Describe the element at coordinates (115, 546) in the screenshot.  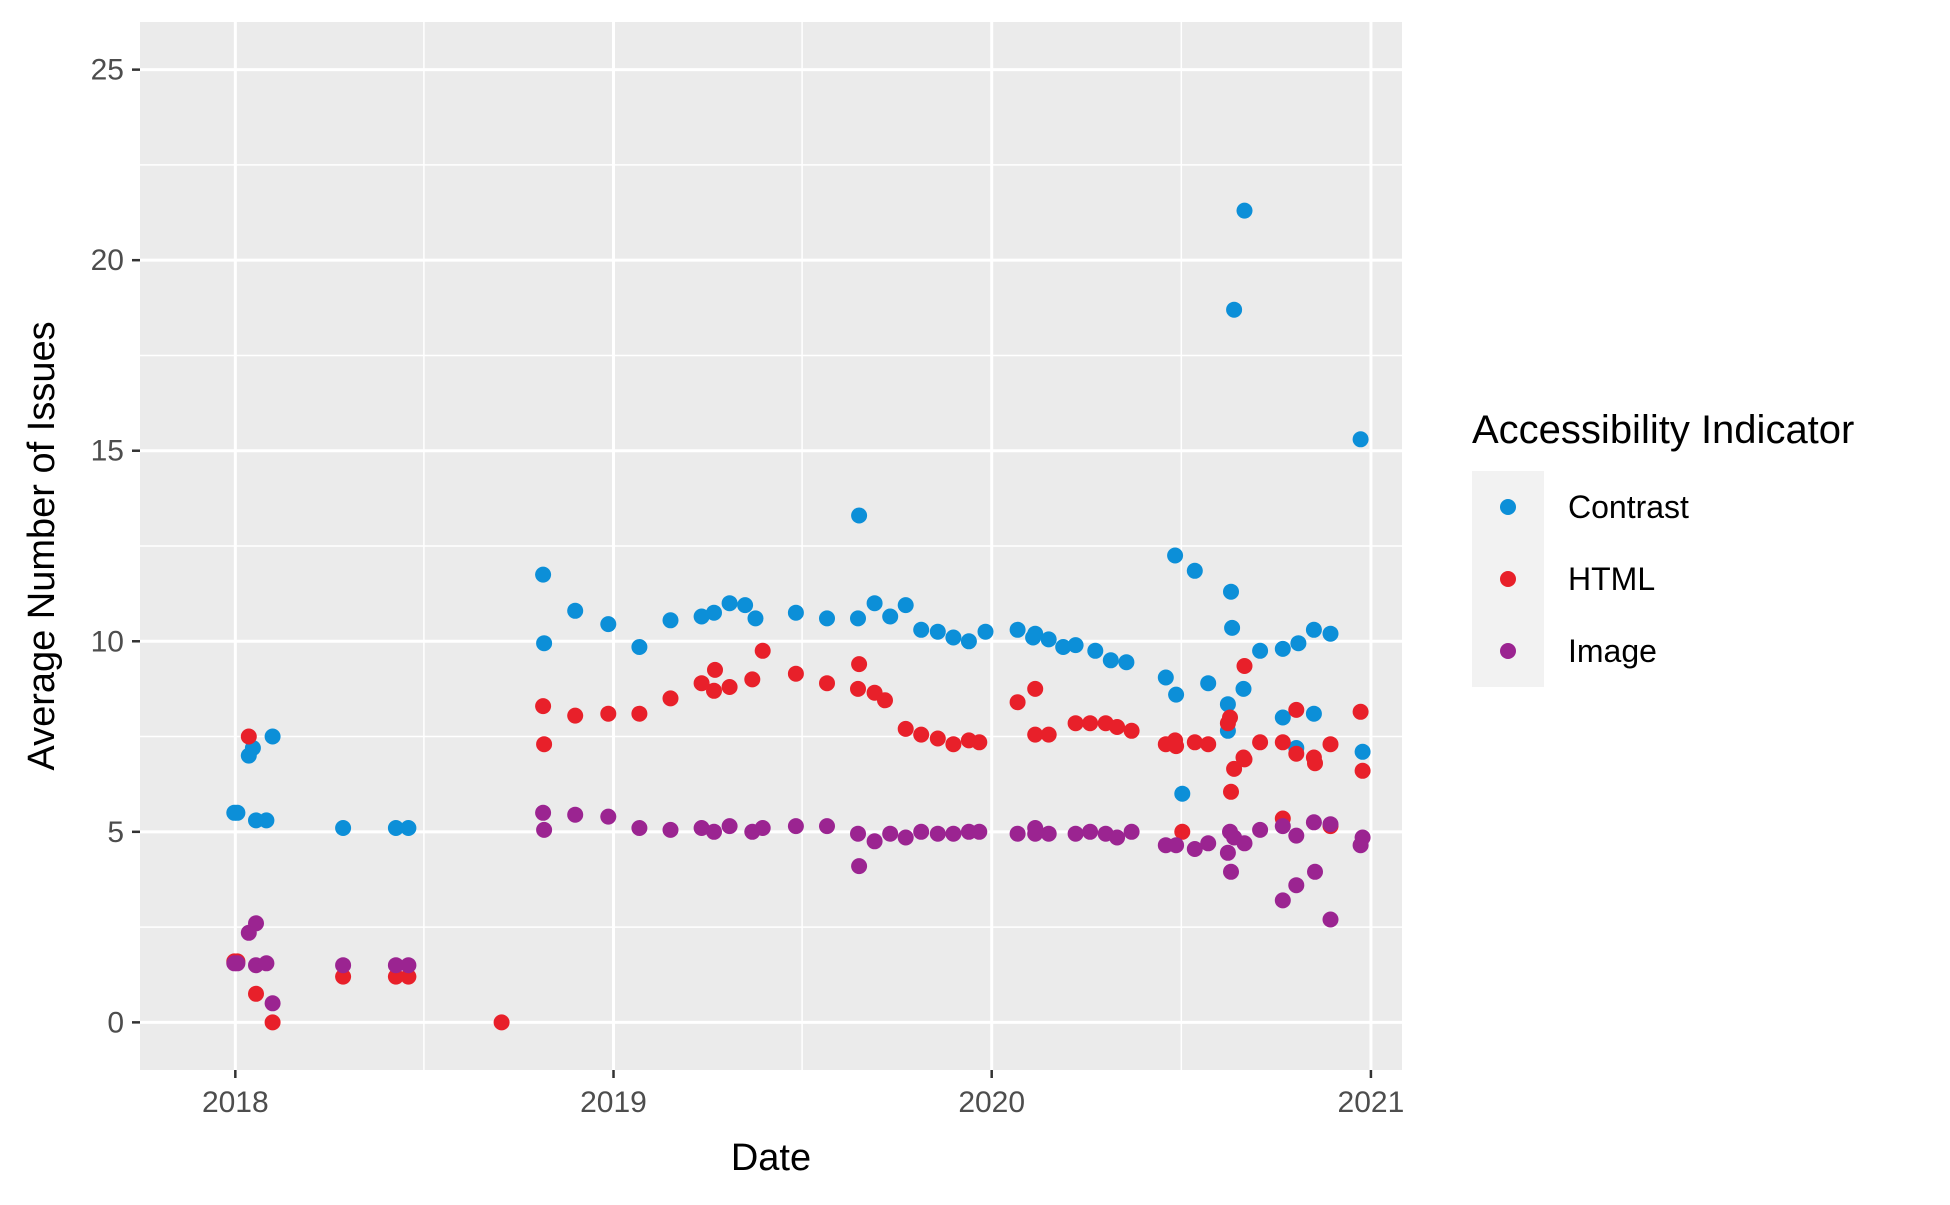
I see `y-axis: 0 5 10 15 20 25` at that location.